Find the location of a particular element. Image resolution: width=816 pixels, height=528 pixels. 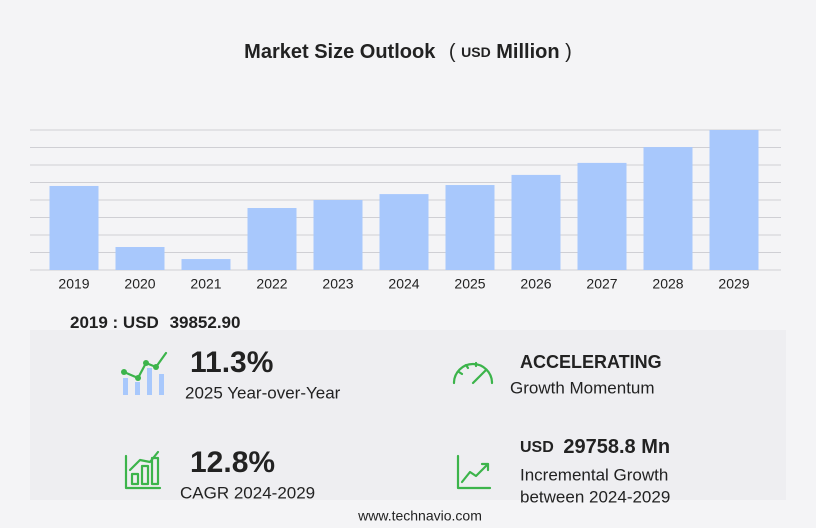

incremental-headline: USD 29758.8 Mn is located at coordinates (595, 447).